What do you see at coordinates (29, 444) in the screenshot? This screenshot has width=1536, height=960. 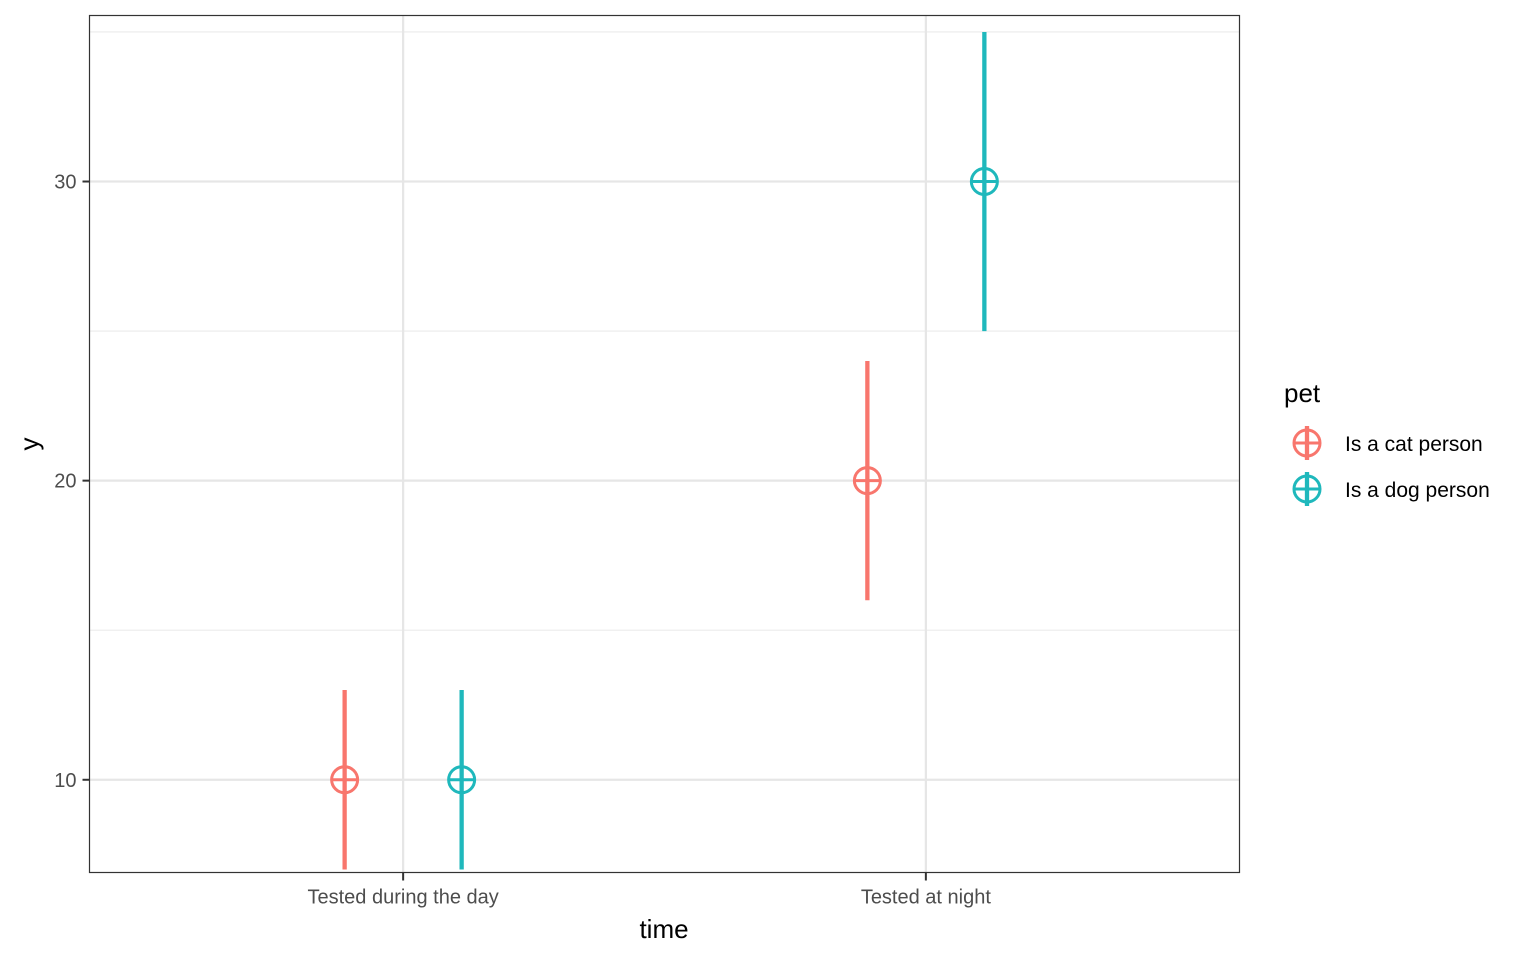 I see `y-axis-title: y` at bounding box center [29, 444].